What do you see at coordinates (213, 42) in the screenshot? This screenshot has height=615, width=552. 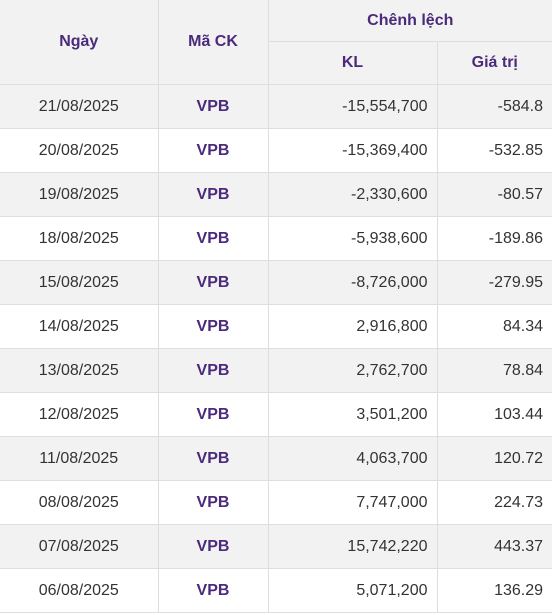 I see `code-column-header: Mã CK` at bounding box center [213, 42].